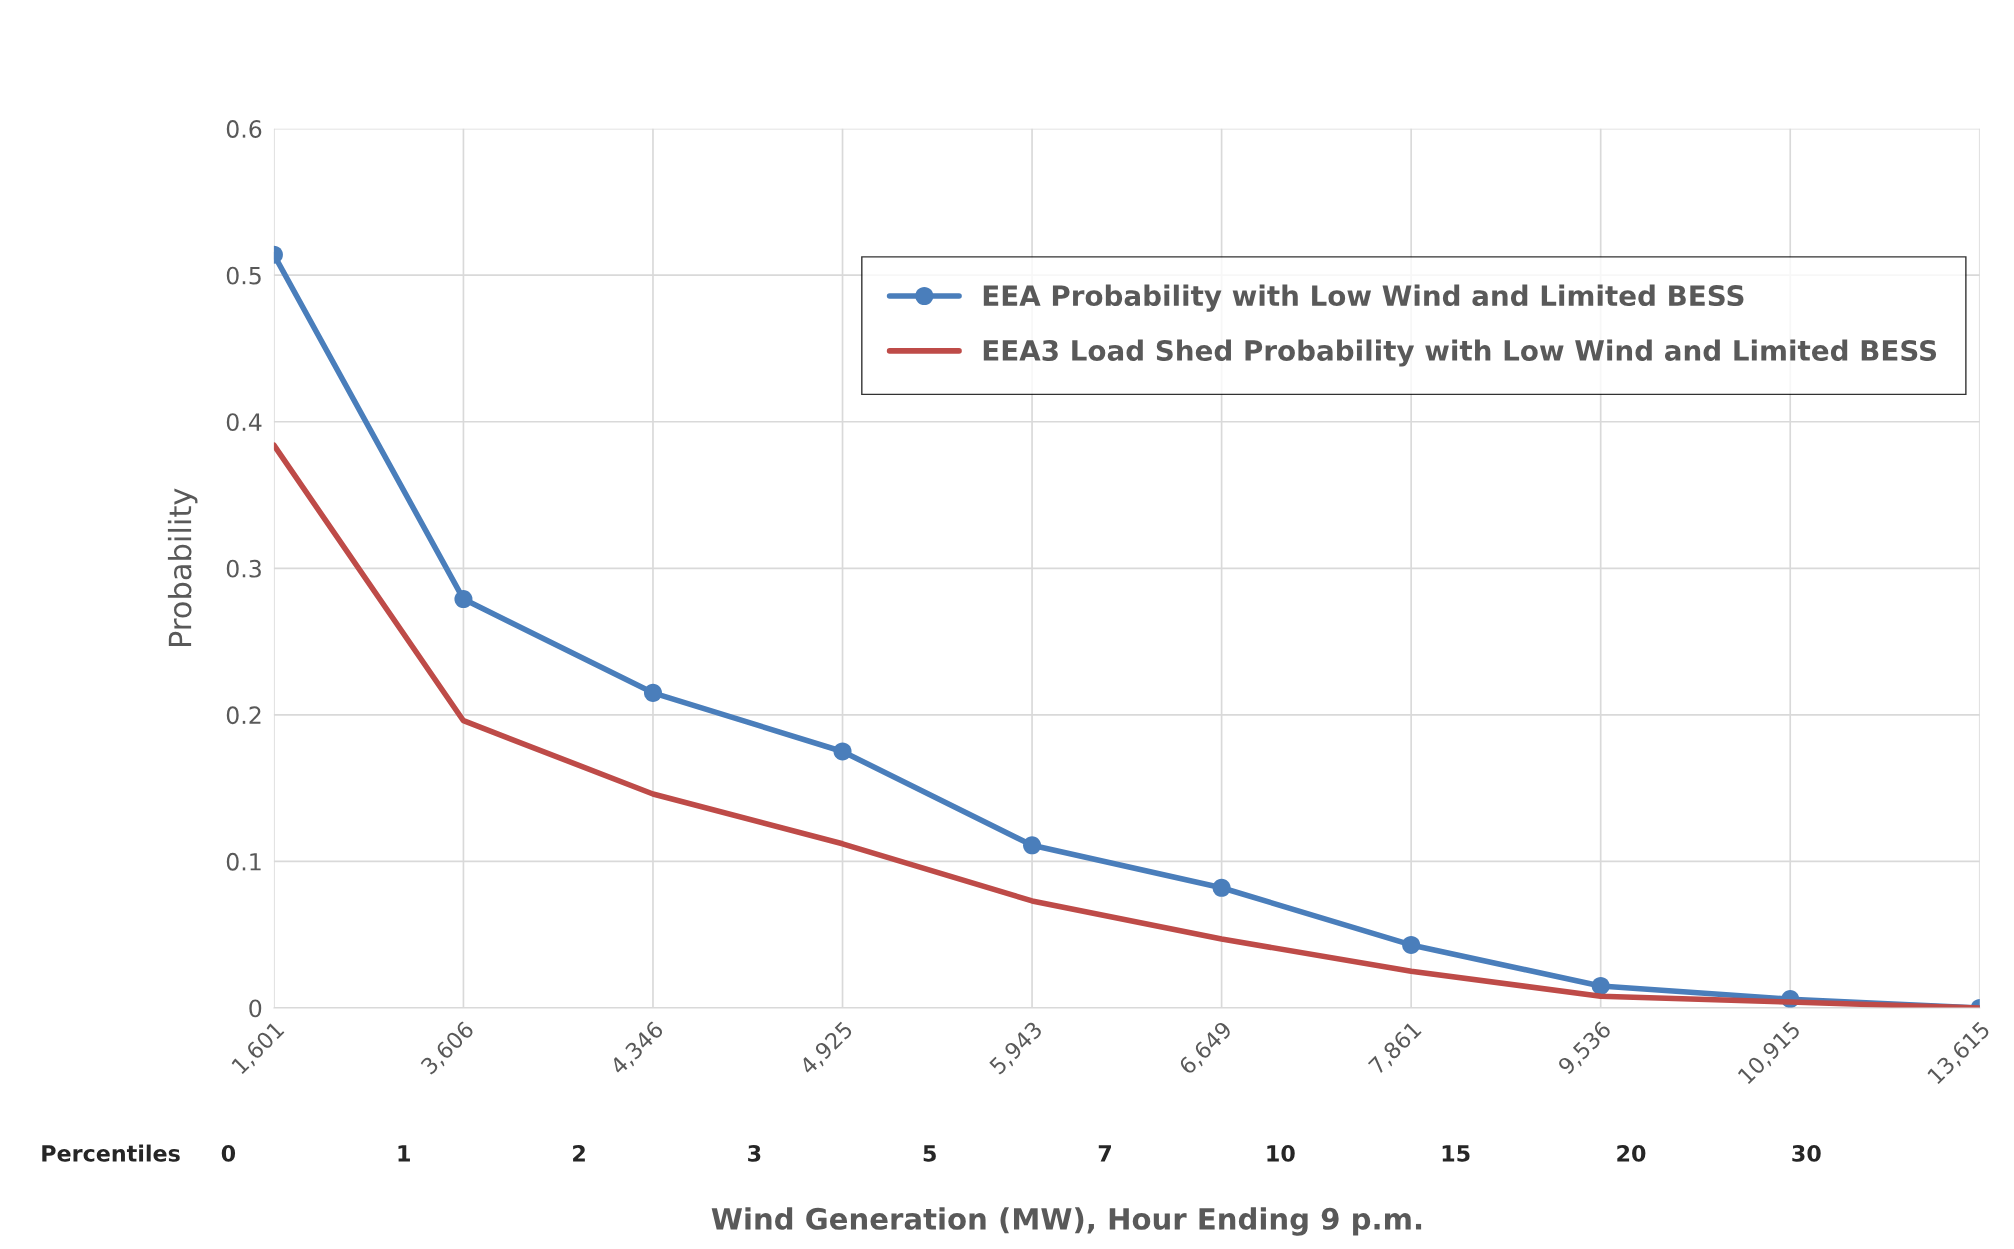 The image size is (2014, 1249). I want to click on y-tick-label: 0.3, so click(243, 568).